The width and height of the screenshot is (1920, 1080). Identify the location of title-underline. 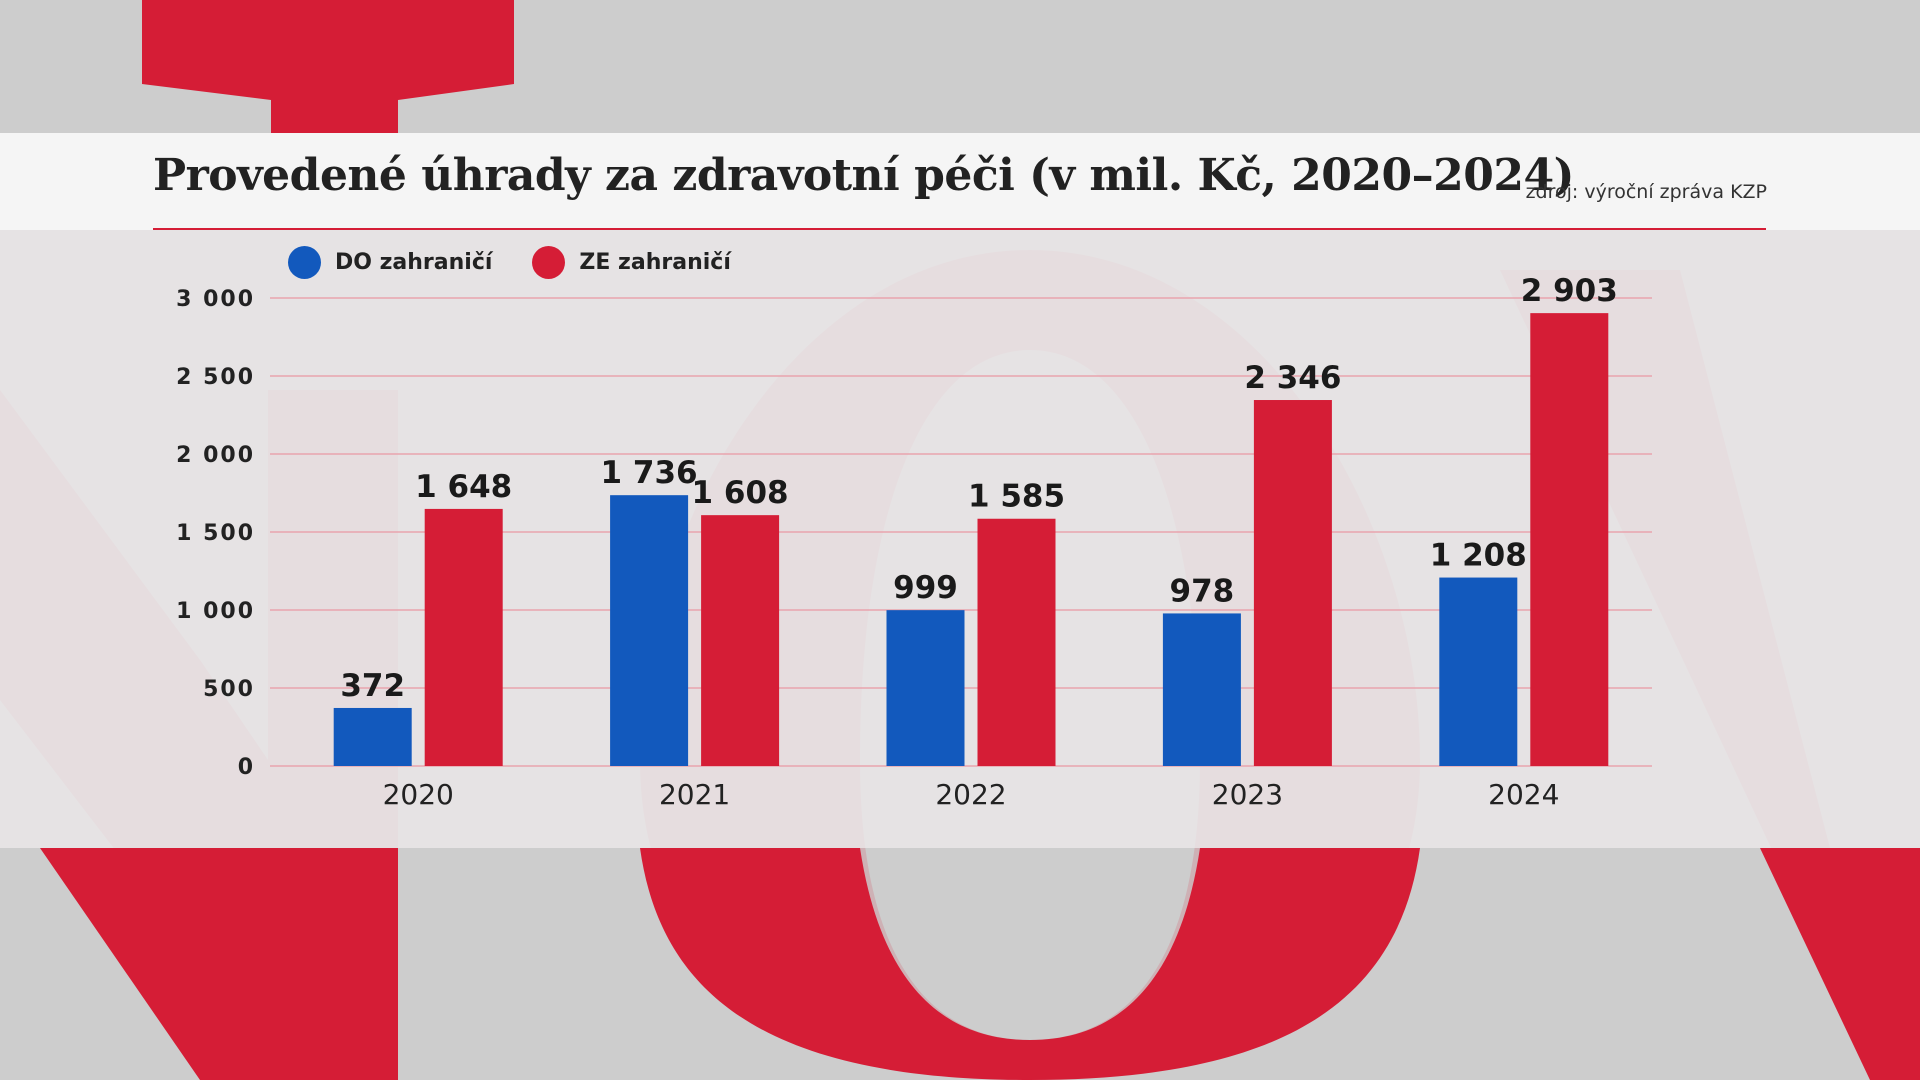
(959, 229).